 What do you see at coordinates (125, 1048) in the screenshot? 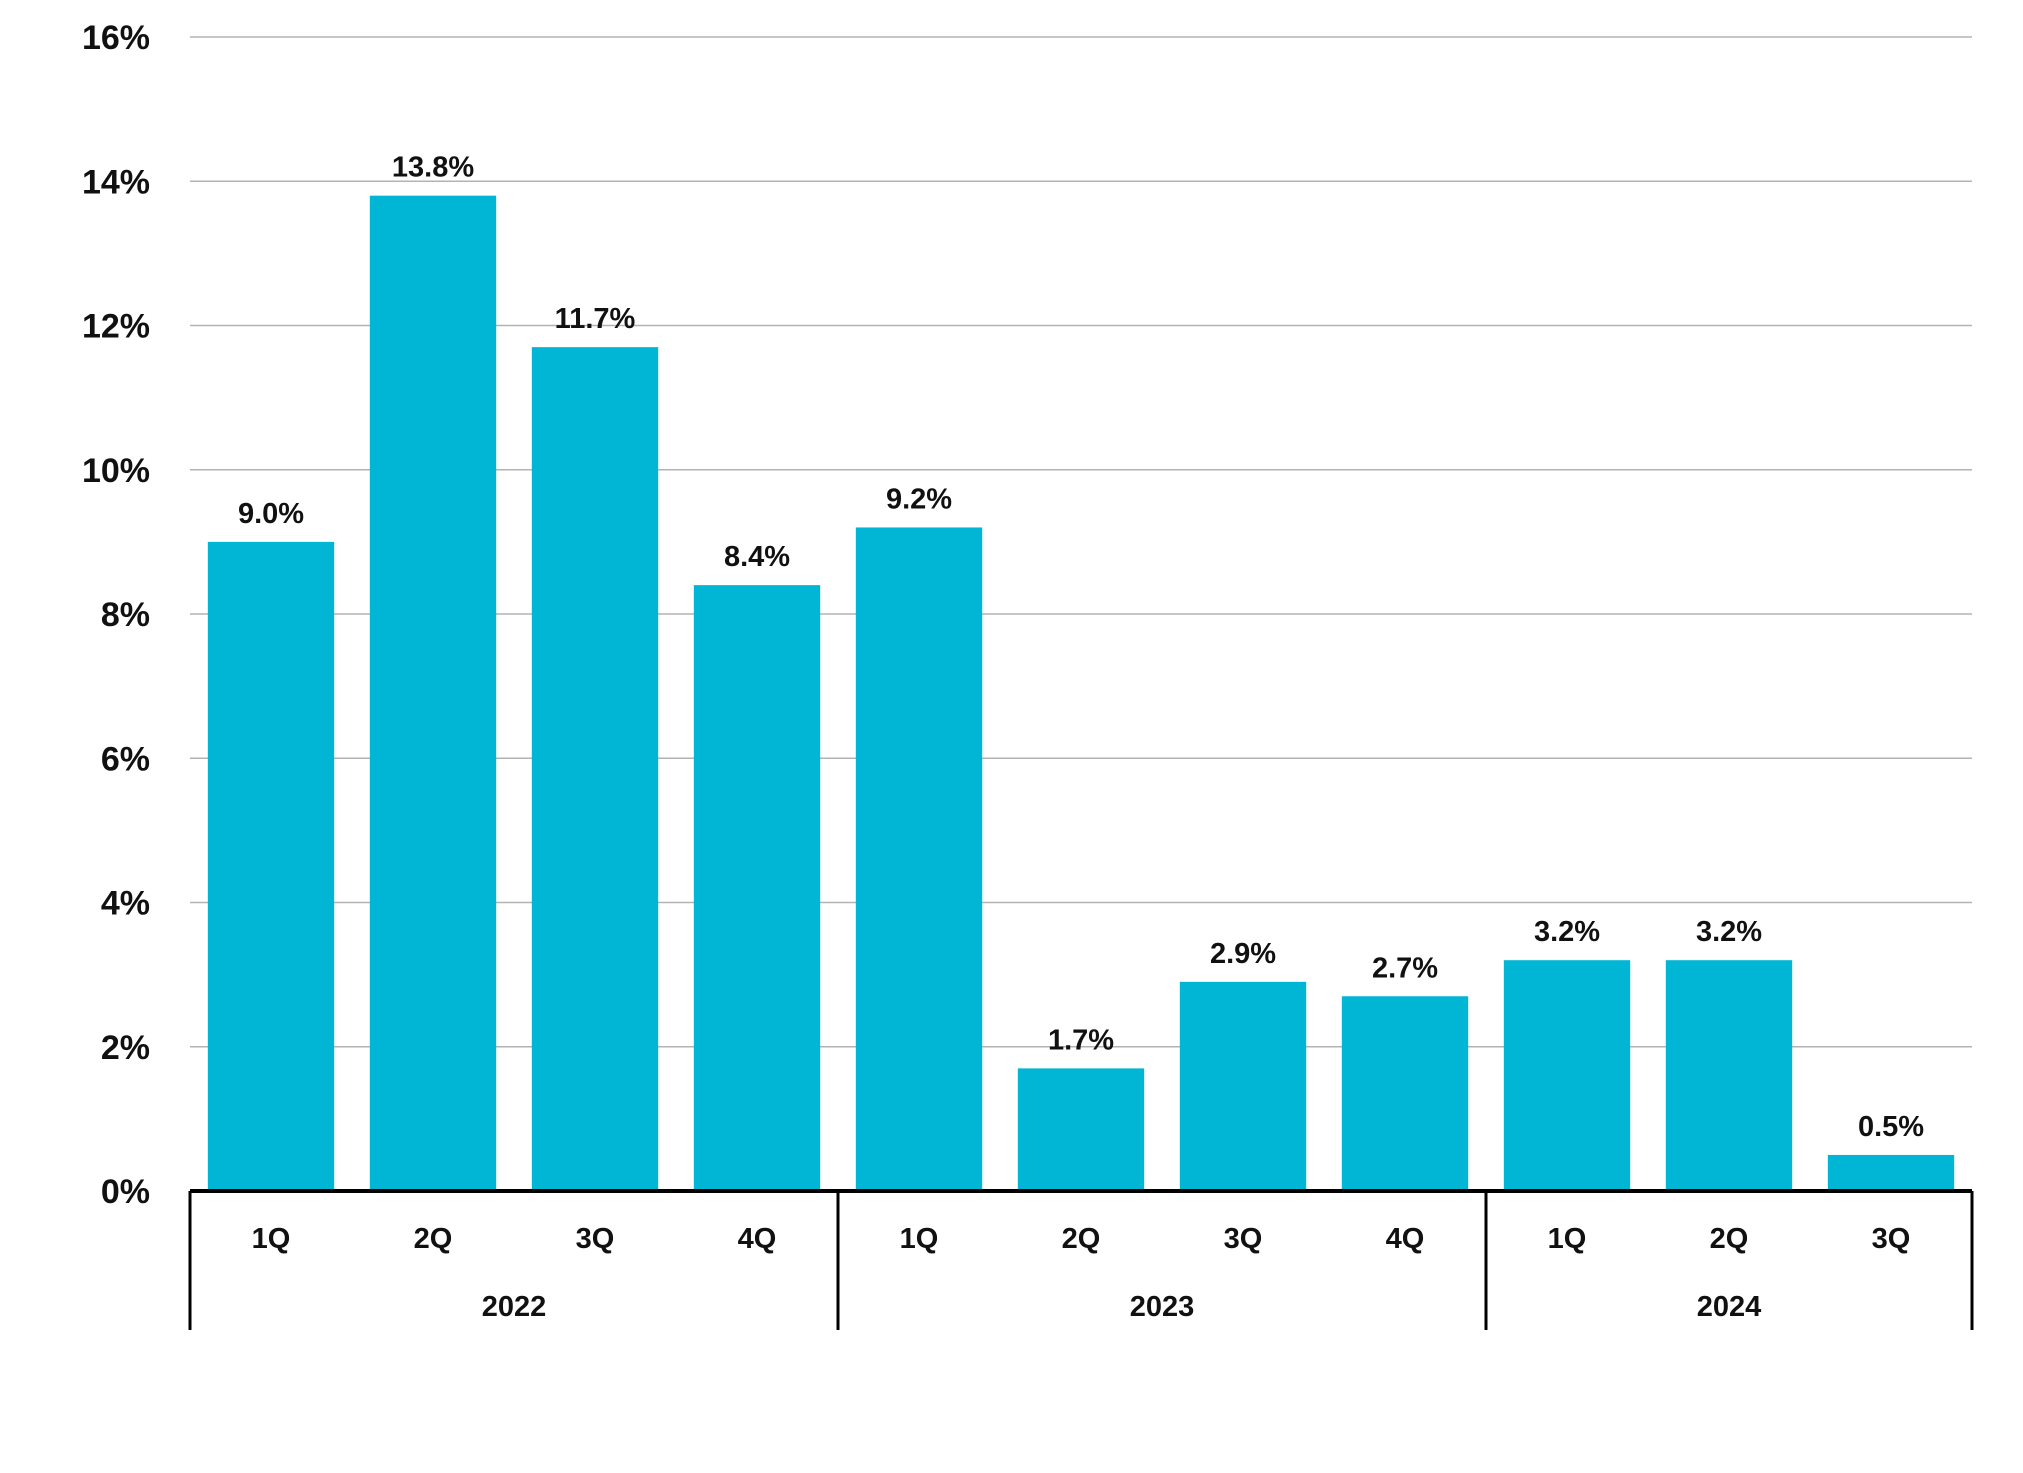
I see `y-tick-label: 2%` at bounding box center [125, 1048].